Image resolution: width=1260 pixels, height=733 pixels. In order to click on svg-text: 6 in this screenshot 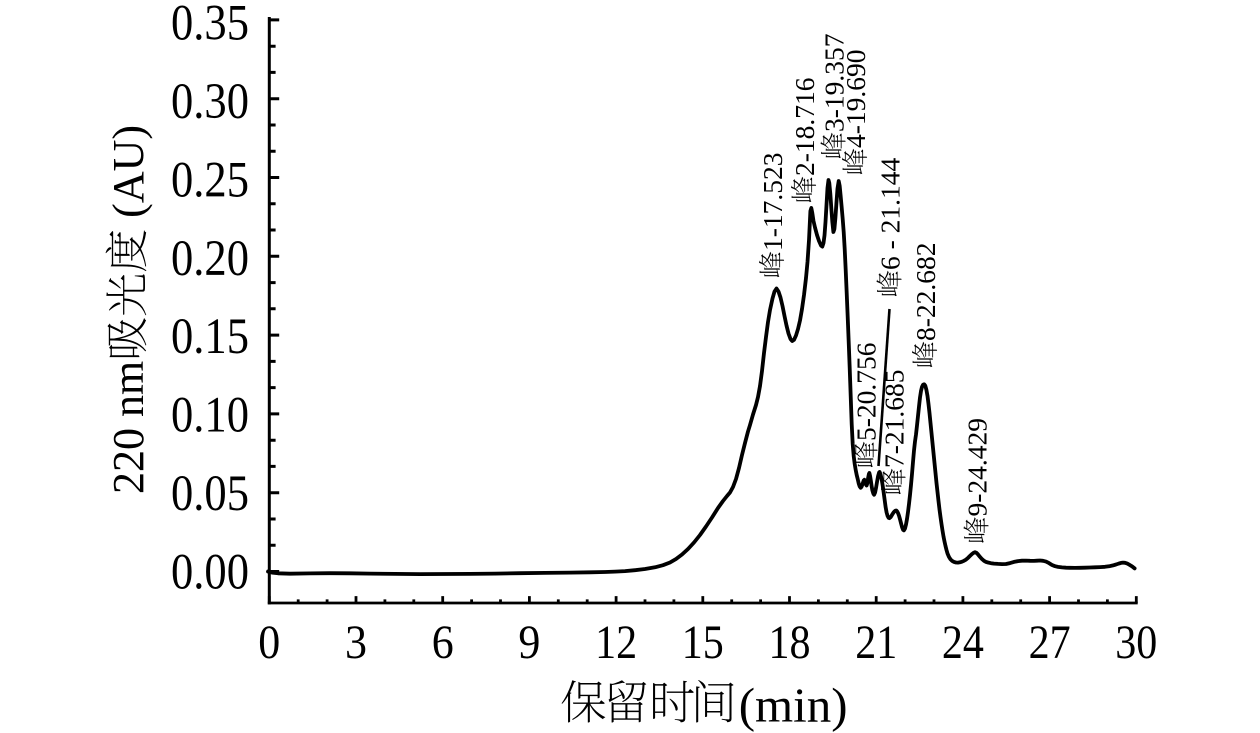, I will do `click(443, 642)`.